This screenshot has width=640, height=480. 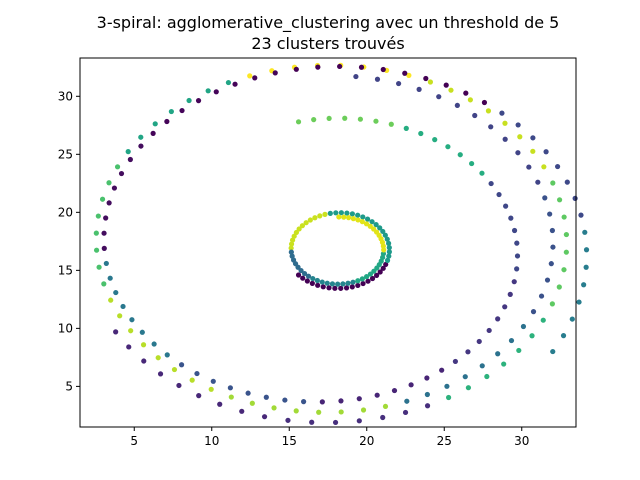 I want to click on x-tick-label: 20, so click(x=366, y=441).